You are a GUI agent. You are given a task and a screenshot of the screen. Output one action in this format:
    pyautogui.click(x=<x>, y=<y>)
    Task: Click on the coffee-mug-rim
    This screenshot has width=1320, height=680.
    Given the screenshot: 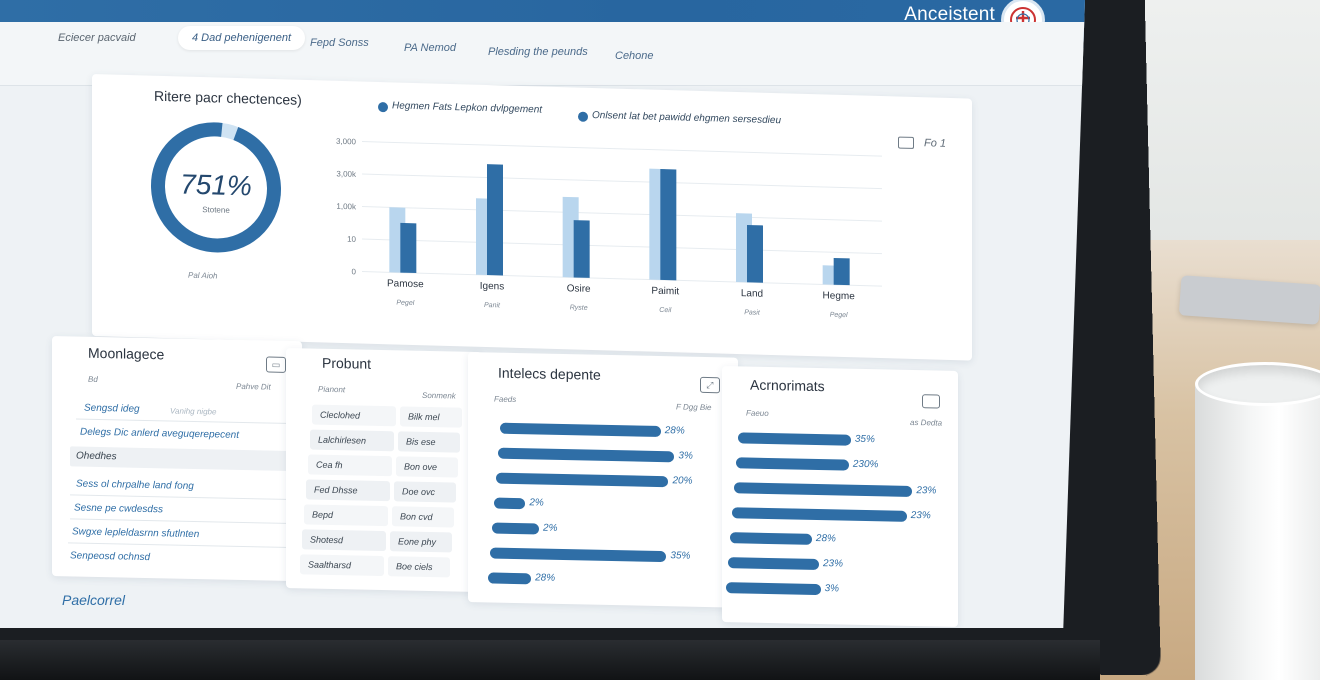 What is the action you would take?
    pyautogui.click(x=1257, y=384)
    